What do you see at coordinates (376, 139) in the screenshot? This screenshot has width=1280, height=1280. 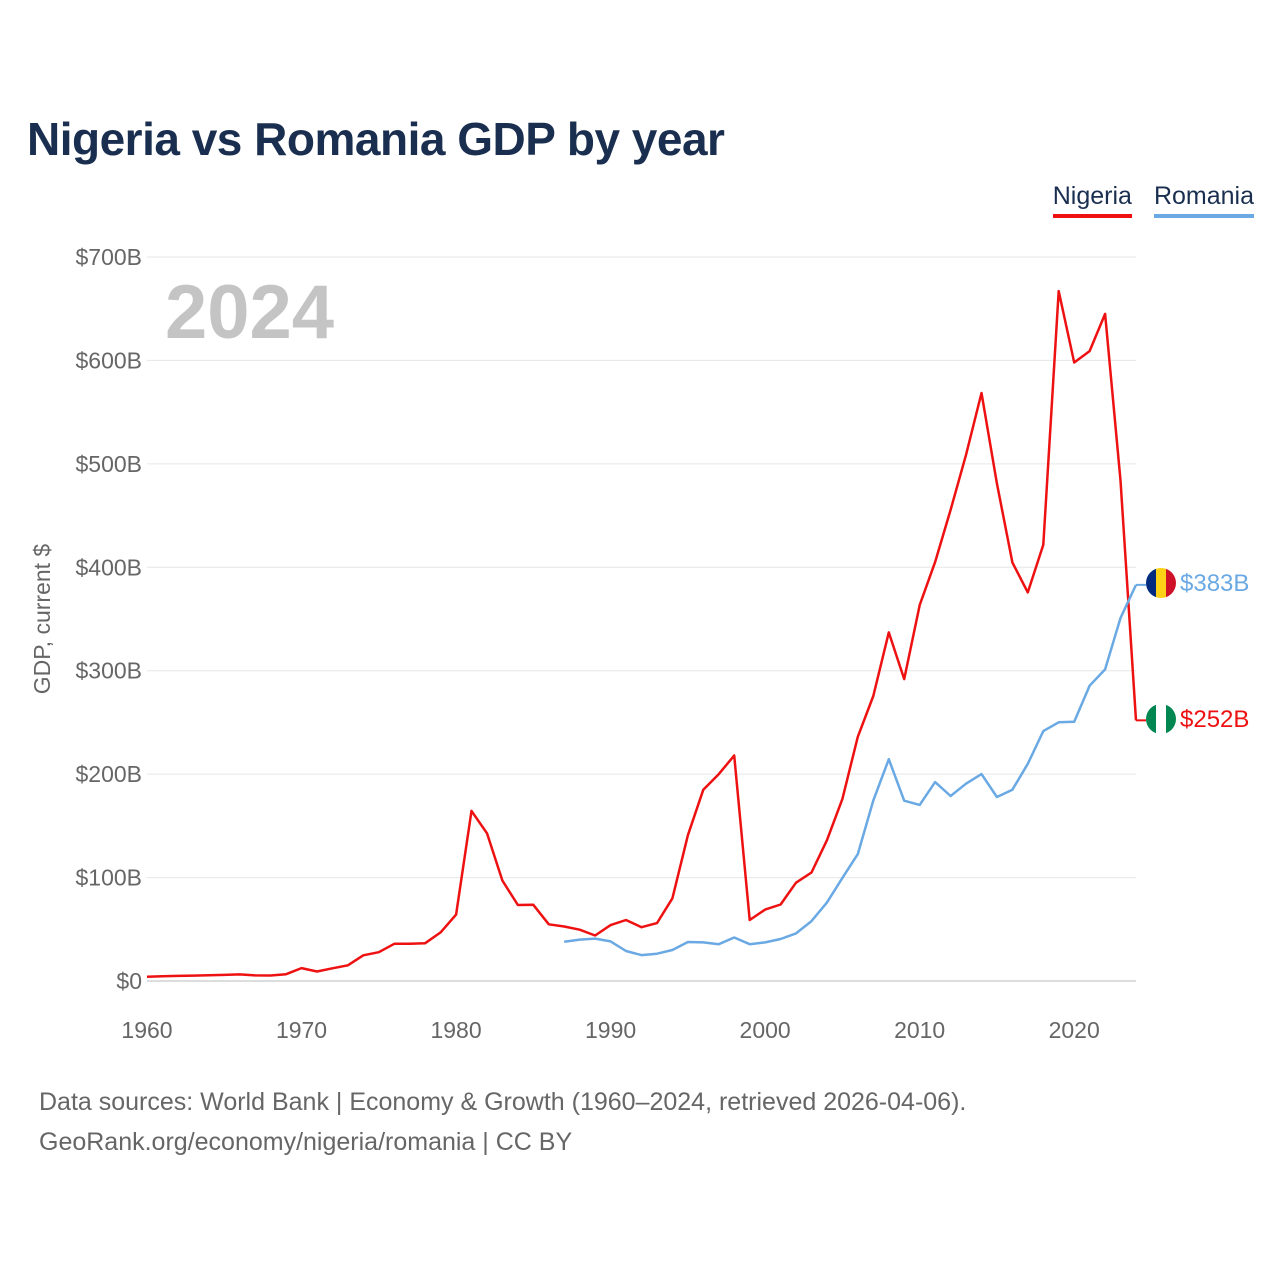 I see `chart-title: Nigeria vs Romania GDP by year` at bounding box center [376, 139].